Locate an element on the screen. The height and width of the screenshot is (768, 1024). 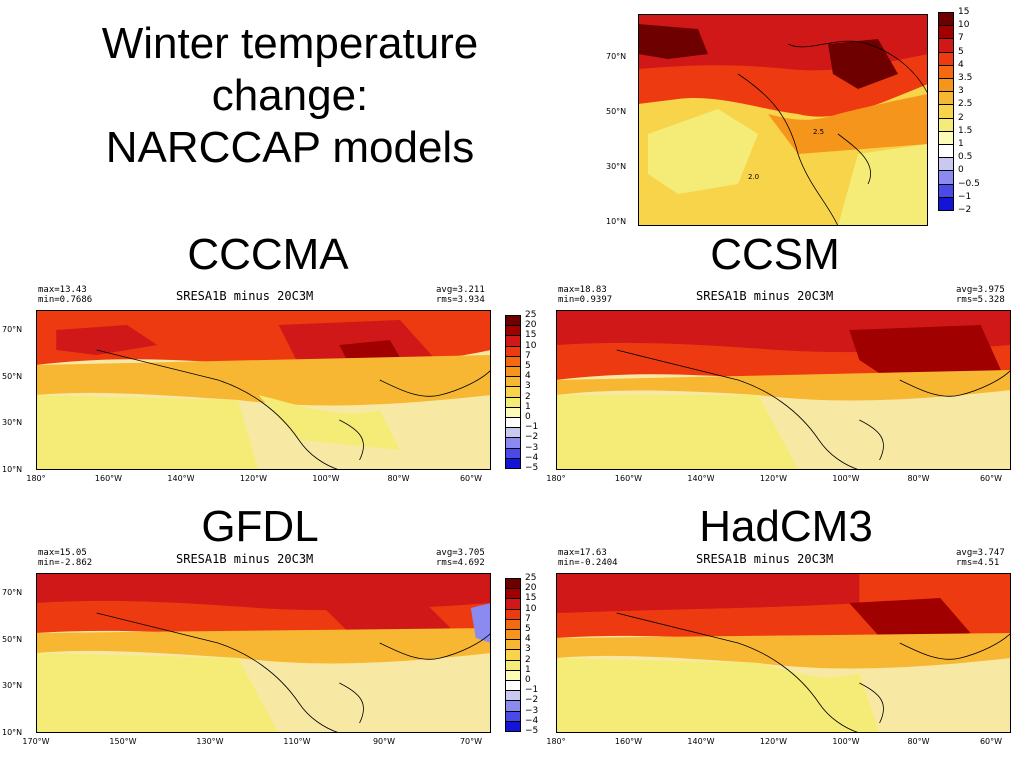
panel-avgrms: avg=3.975 rms=5.328 is located at coordinates (980, 295).